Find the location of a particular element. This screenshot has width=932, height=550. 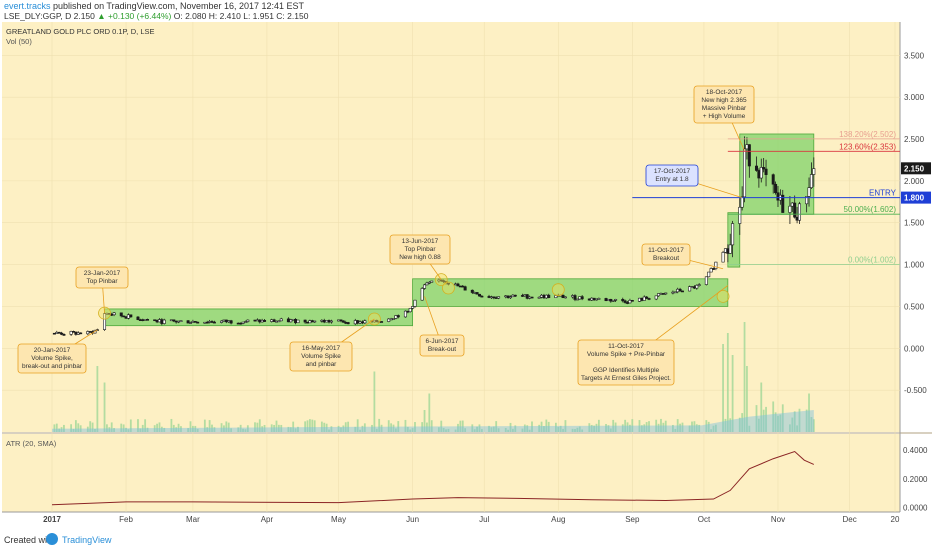

callout-text: break-out and pinbar is located at coordinates (52, 366).